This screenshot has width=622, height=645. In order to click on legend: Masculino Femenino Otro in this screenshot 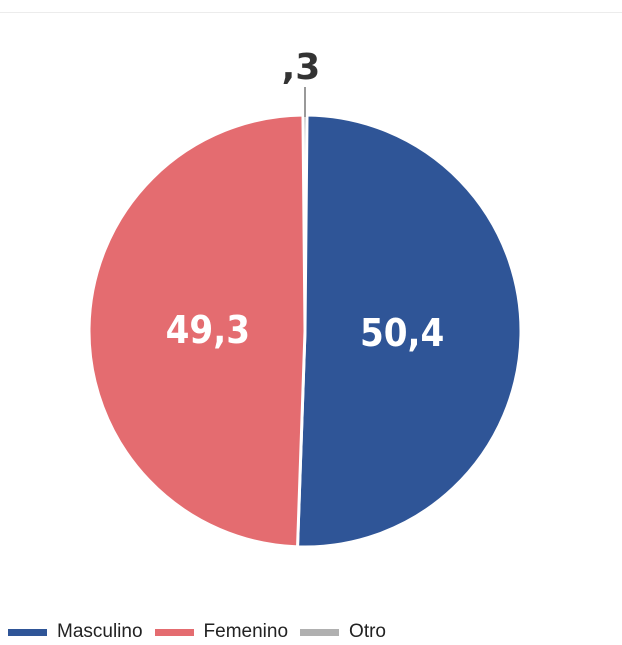, I will do `click(203, 632)`.